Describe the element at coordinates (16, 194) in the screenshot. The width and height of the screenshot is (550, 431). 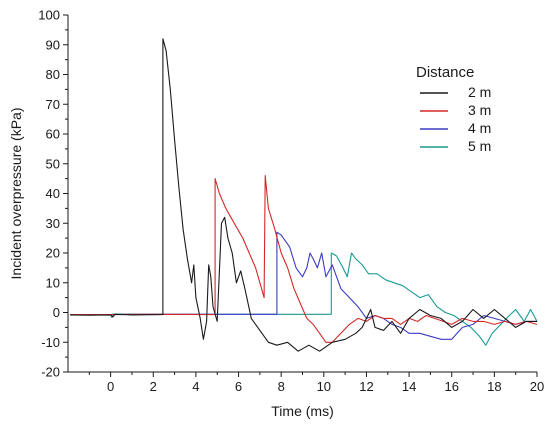
I see `y-axis-title: Incident overpressure (kPa)` at that location.